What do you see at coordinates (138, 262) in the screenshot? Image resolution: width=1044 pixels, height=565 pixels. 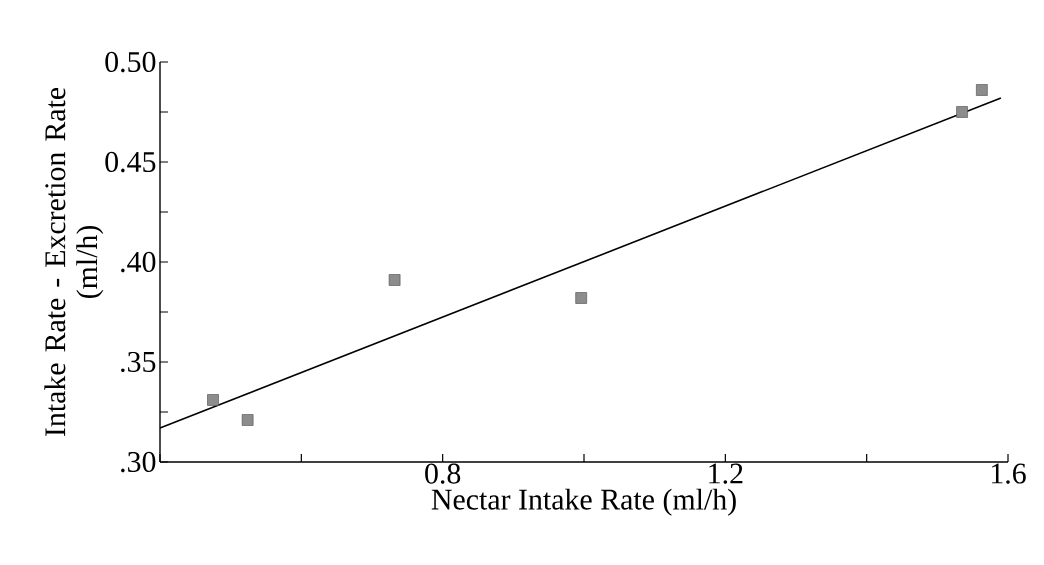 I see `y-tick-label: .40` at bounding box center [138, 262].